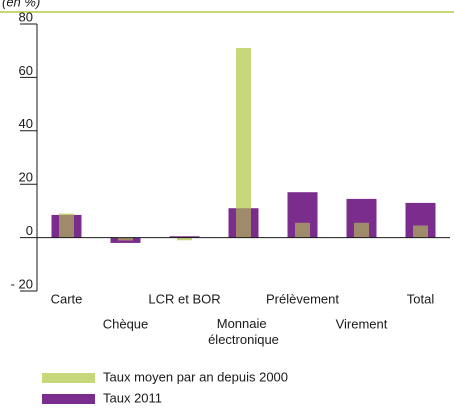  What do you see at coordinates (243, 331) in the screenshot?
I see `x-tick-label: Monnaie électronique` at bounding box center [243, 331].